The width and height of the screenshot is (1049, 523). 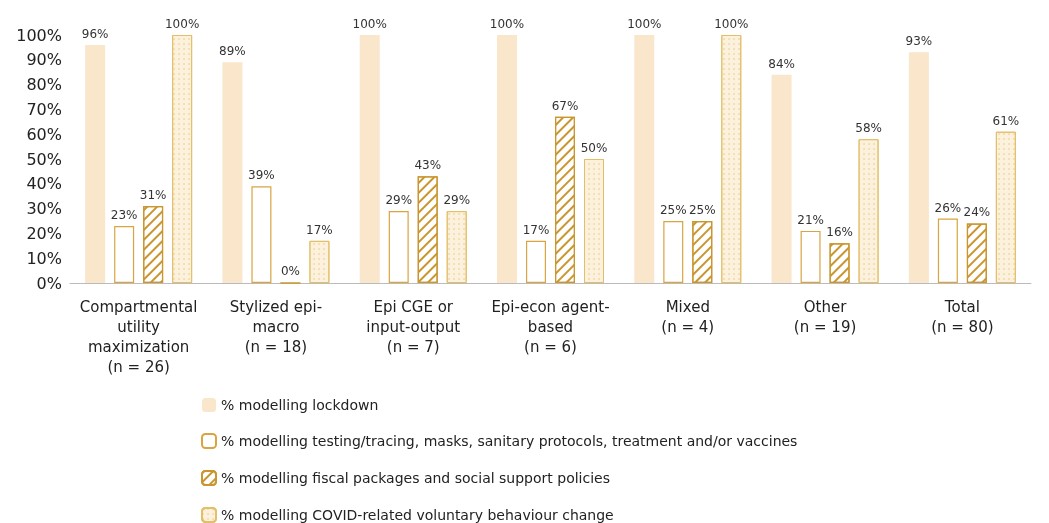 I want to click on y-tick-label: 0%, so click(x=49, y=283).